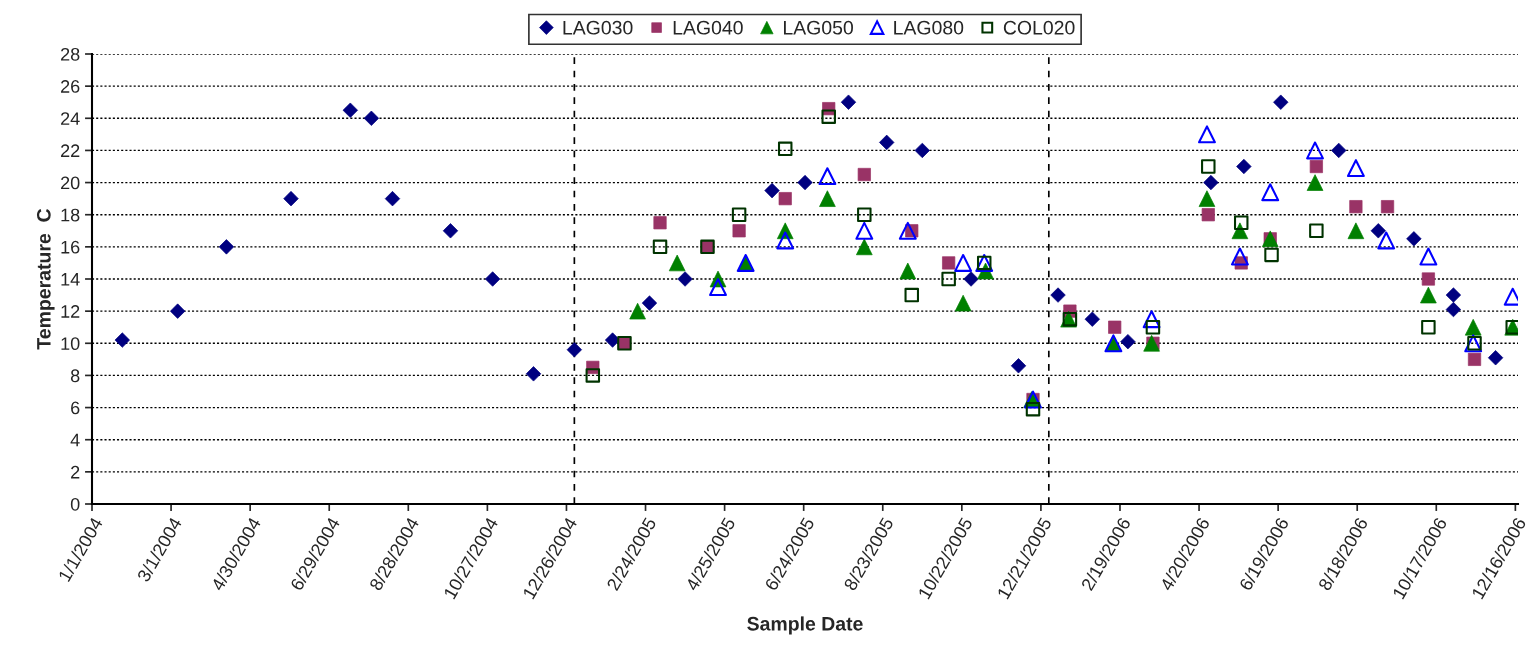  Describe the element at coordinates (70, 279) in the screenshot. I see `y-tick-label: 14` at that location.